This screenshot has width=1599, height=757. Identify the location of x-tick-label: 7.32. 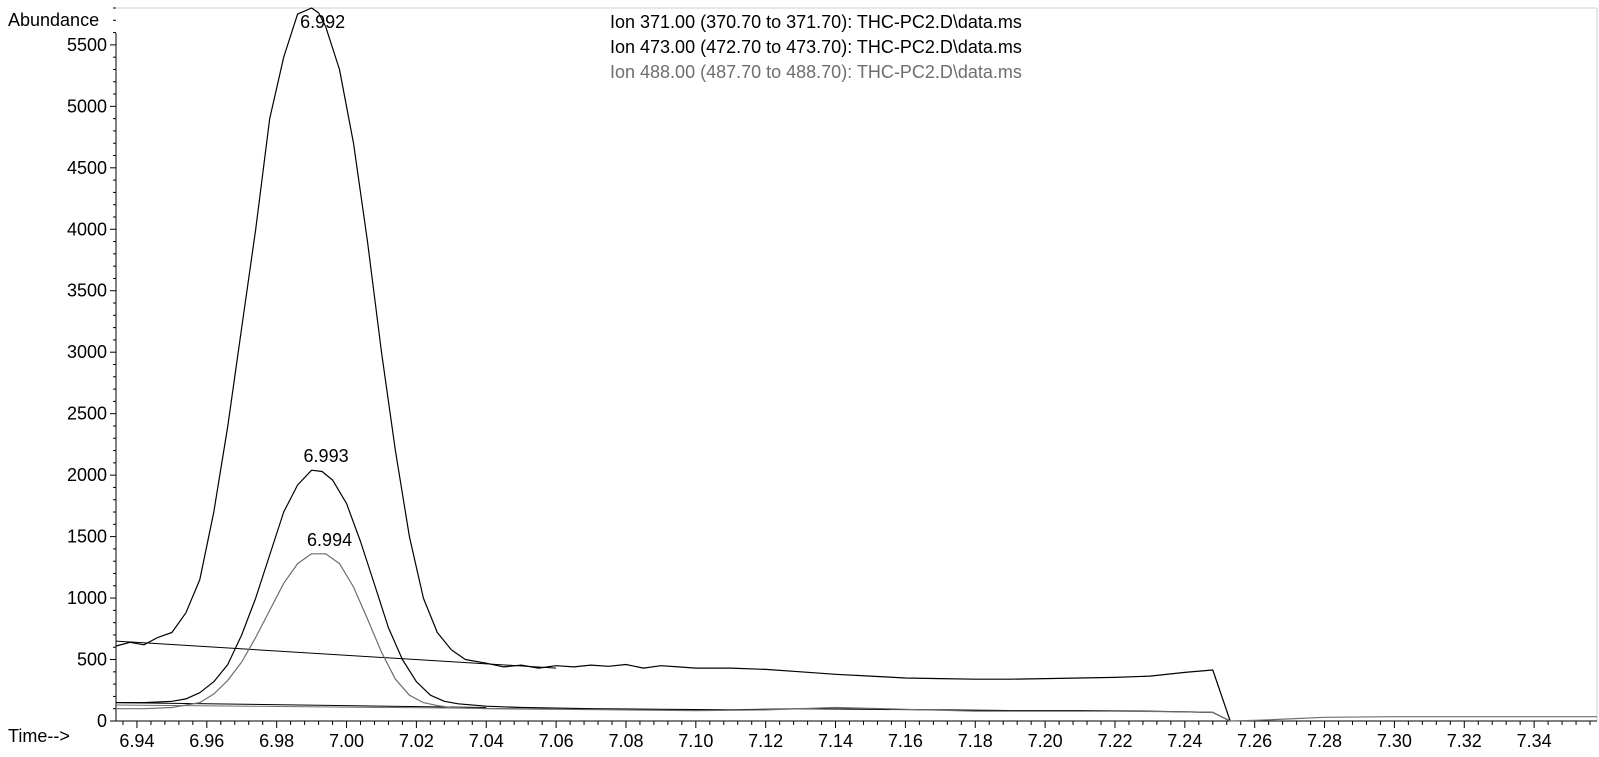
(1464, 741).